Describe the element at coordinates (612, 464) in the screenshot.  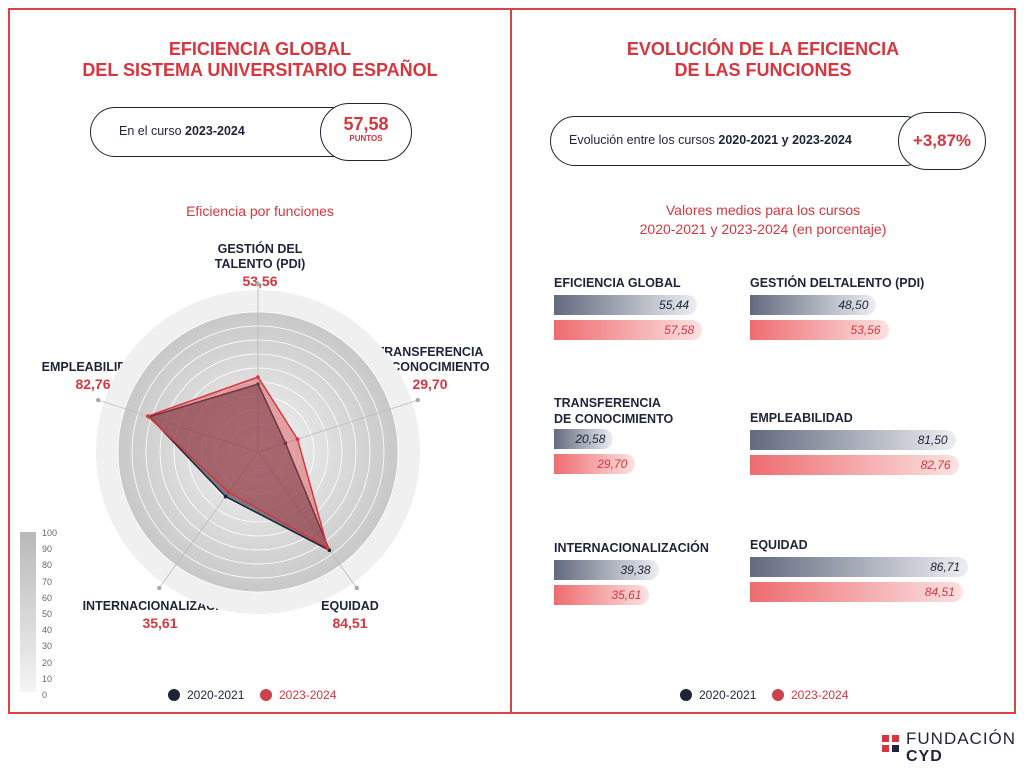
I see `bar-value-label: 29,70` at that location.